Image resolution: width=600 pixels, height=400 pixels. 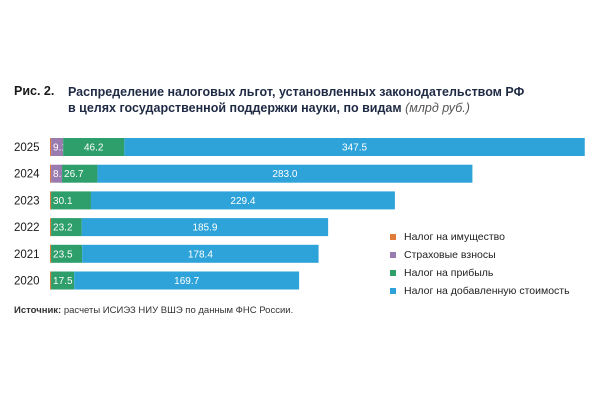 What do you see at coordinates (51, 227) in the screenshot?
I see `bar-property-2022` at bounding box center [51, 227].